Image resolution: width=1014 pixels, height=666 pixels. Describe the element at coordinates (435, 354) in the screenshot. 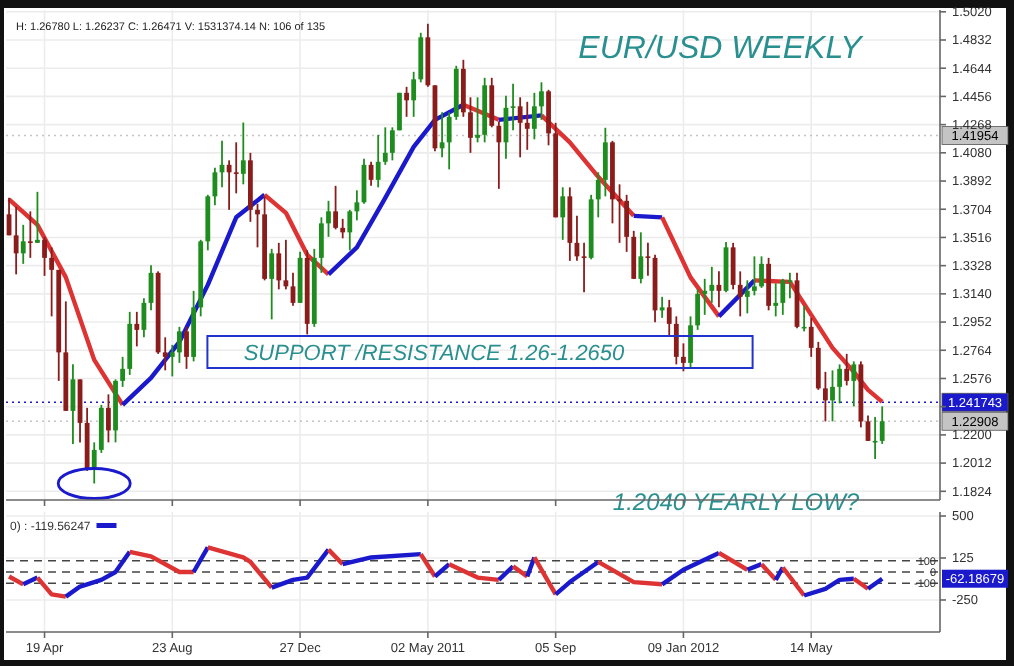

I see `annotation: SUPPORT /RESISTANCE 1.26-1.2650` at that location.